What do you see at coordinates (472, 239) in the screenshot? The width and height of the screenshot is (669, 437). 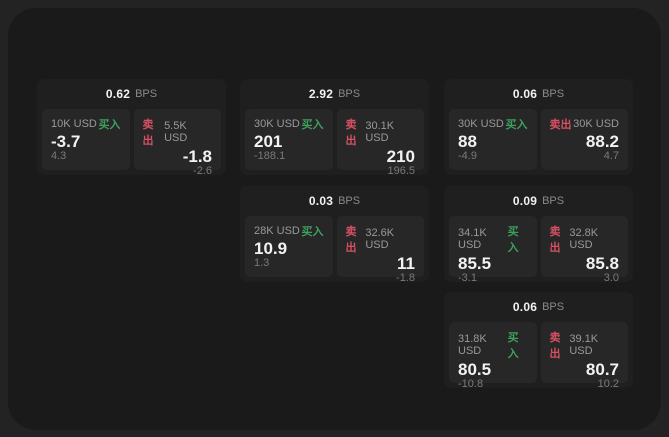 I see `buy-amount: 34.1K USD` at bounding box center [472, 239].